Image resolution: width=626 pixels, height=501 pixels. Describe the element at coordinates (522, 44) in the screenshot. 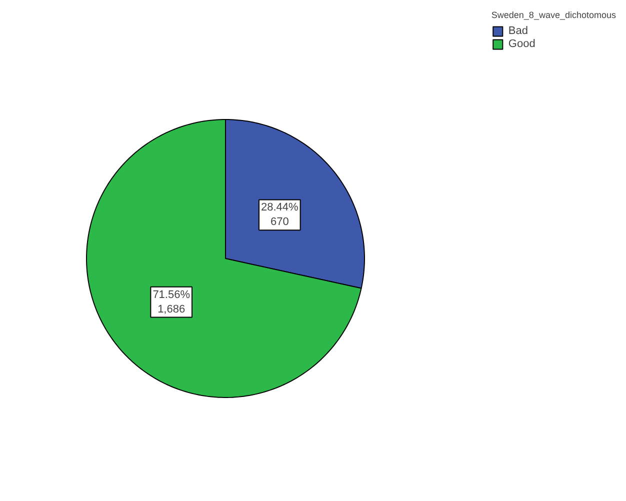

I see `legend-label: Good` at that location.